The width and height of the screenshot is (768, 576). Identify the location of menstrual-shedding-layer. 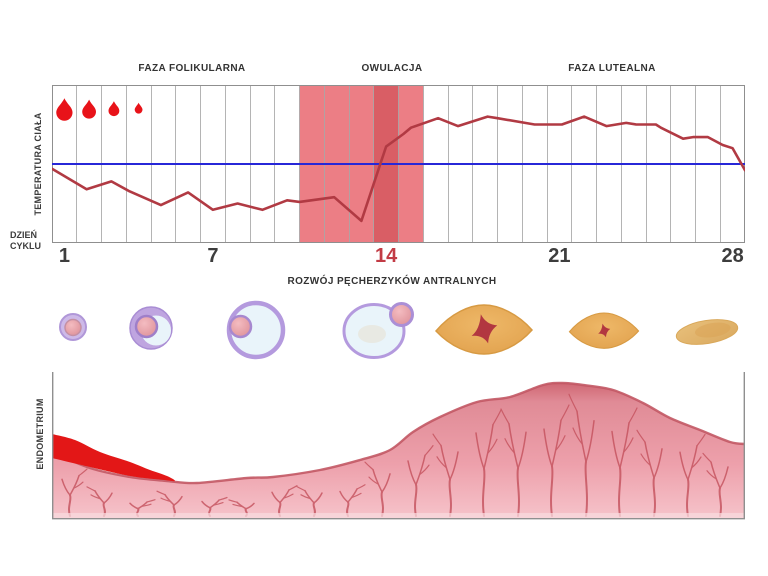
(114, 458).